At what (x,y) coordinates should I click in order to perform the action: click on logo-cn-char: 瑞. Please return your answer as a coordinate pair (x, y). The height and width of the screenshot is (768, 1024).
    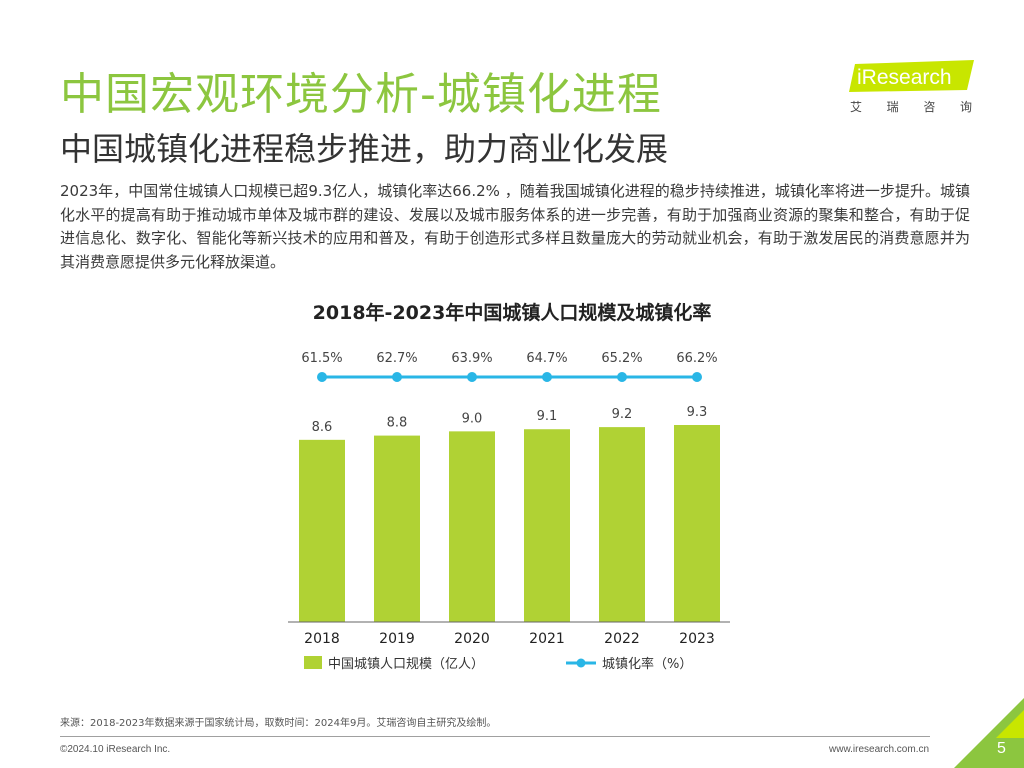
    Looking at the image, I should click on (892, 107).